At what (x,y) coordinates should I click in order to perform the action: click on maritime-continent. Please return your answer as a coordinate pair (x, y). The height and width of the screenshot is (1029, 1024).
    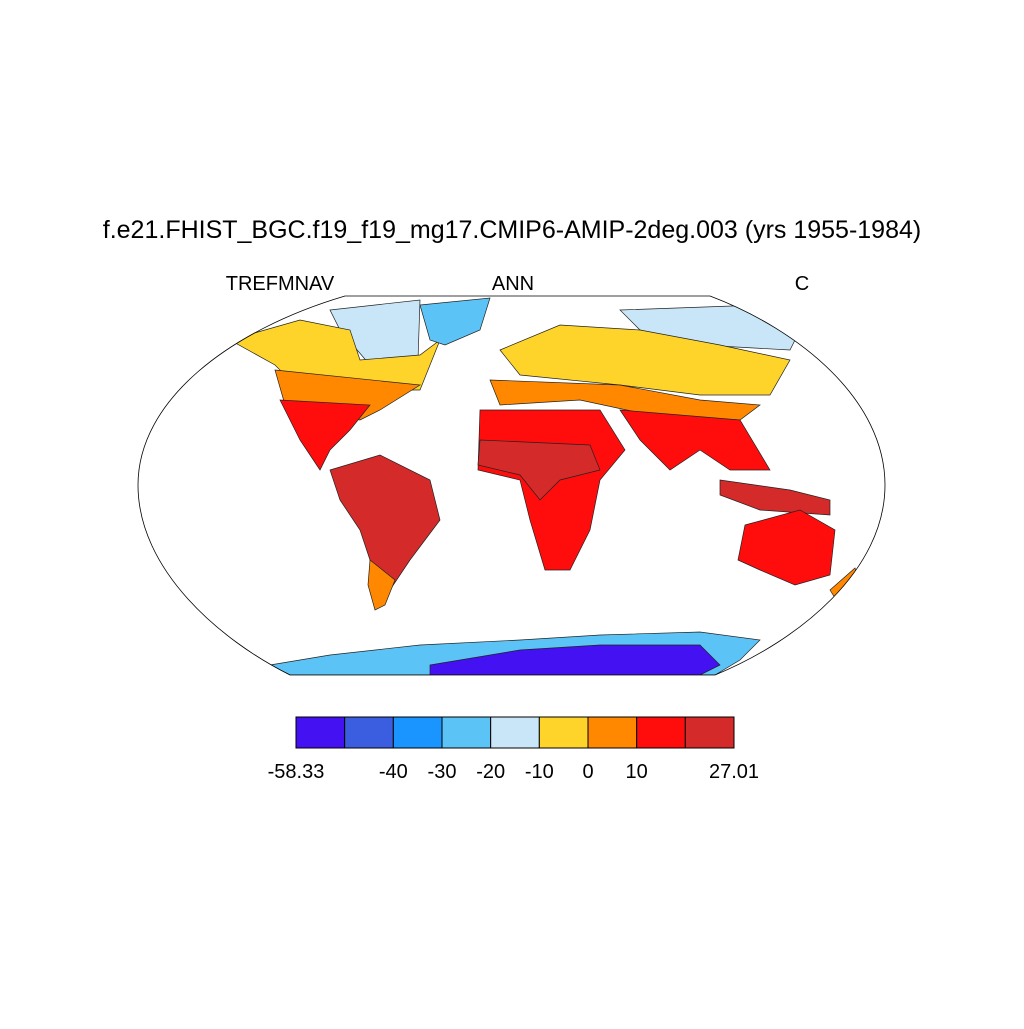
    Looking at the image, I should click on (775, 497).